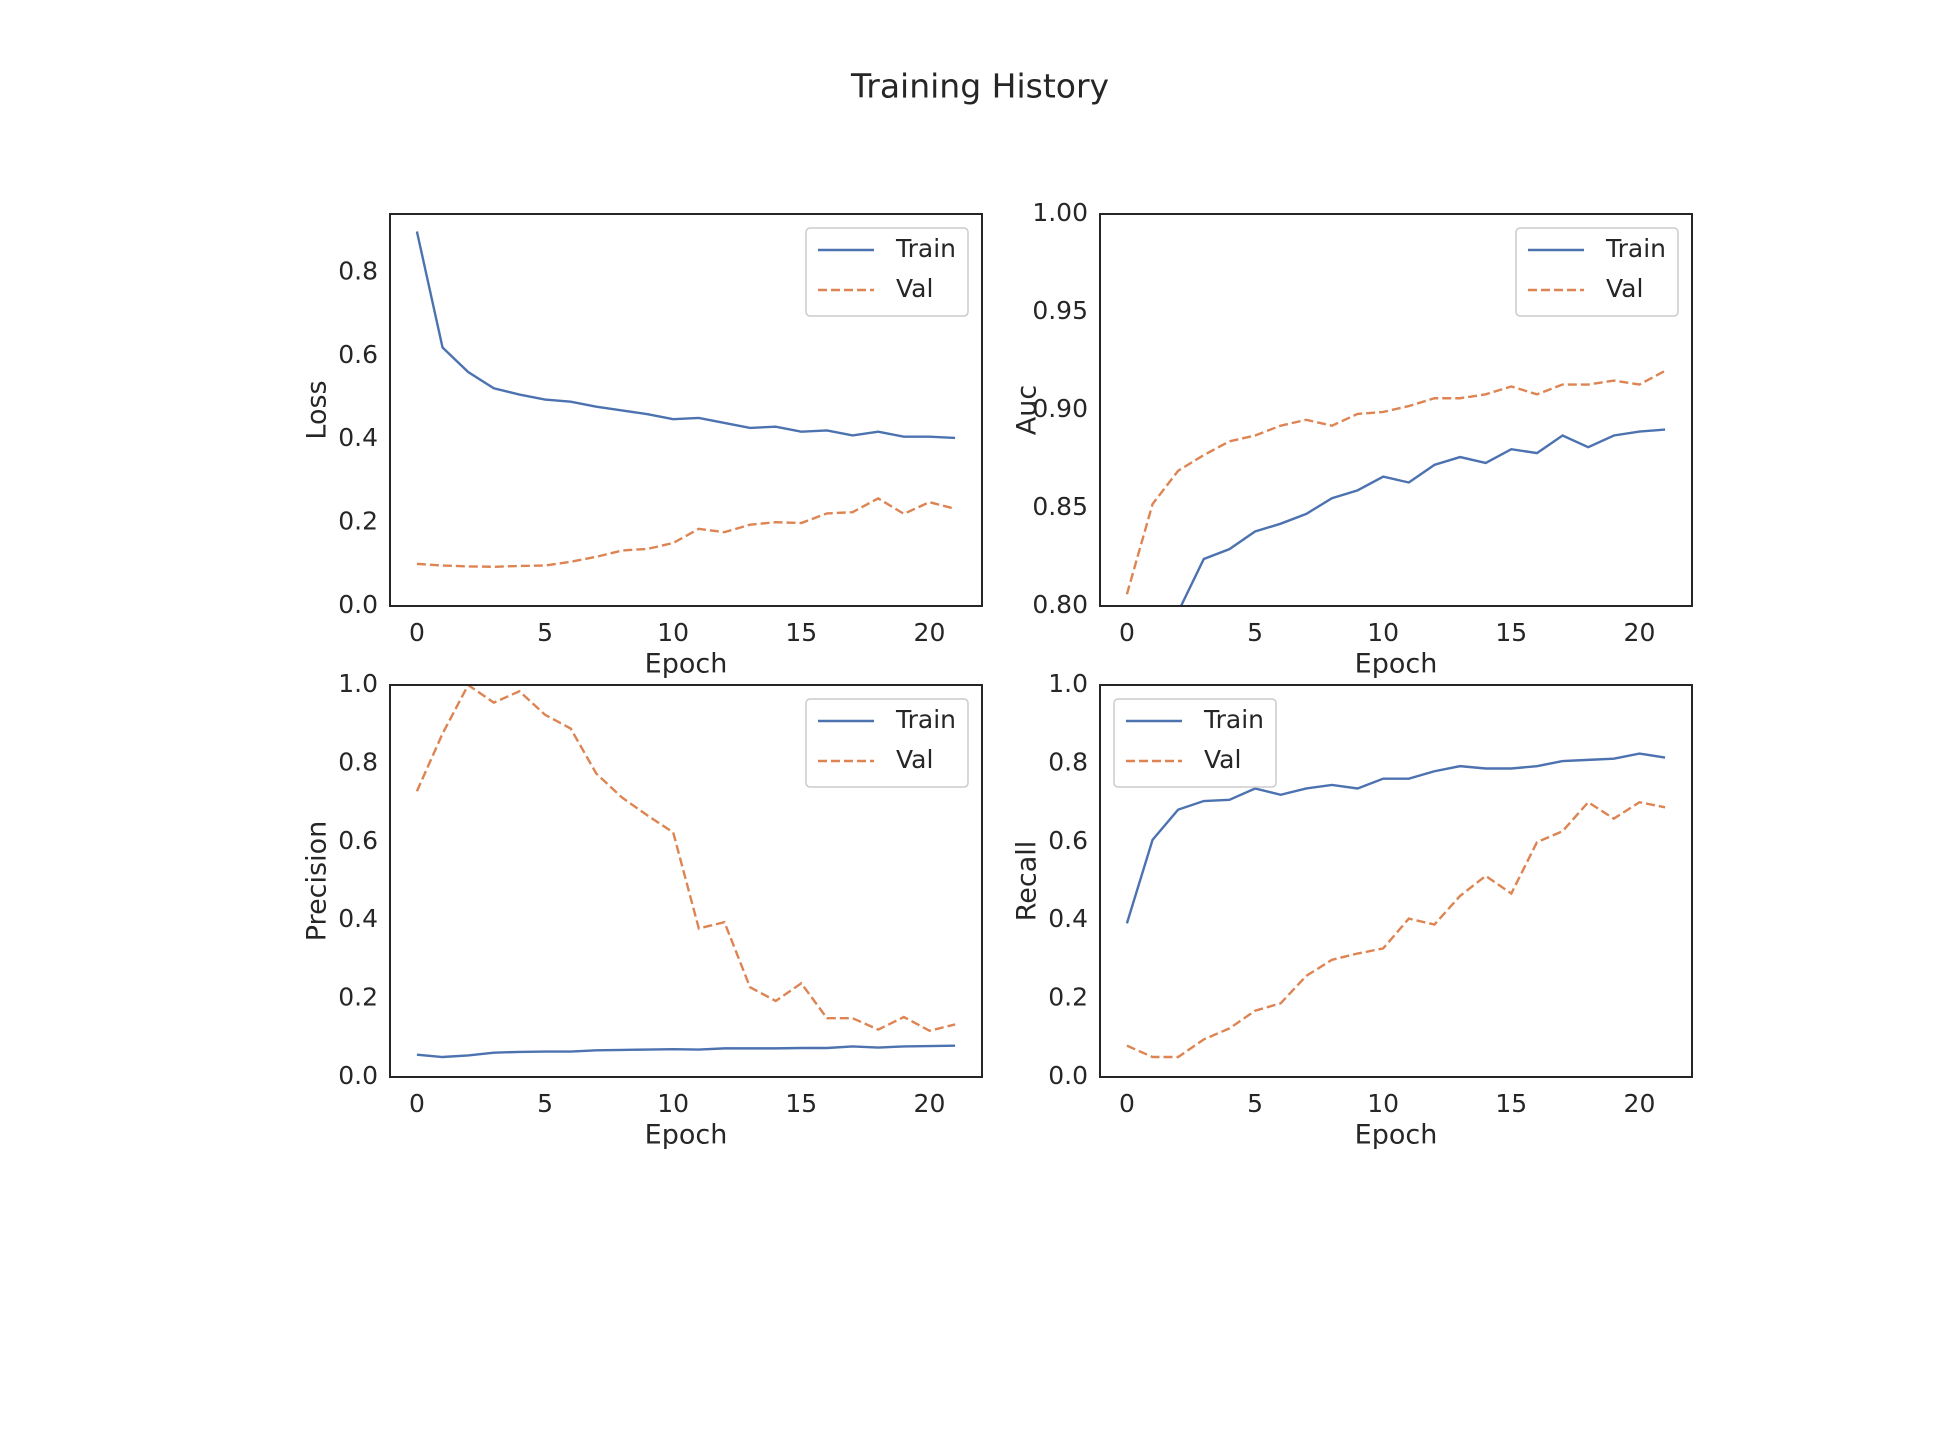 The image size is (1944, 1440). What do you see at coordinates (1060, 310) in the screenshot?
I see `y-tick-label: 0.95` at bounding box center [1060, 310].